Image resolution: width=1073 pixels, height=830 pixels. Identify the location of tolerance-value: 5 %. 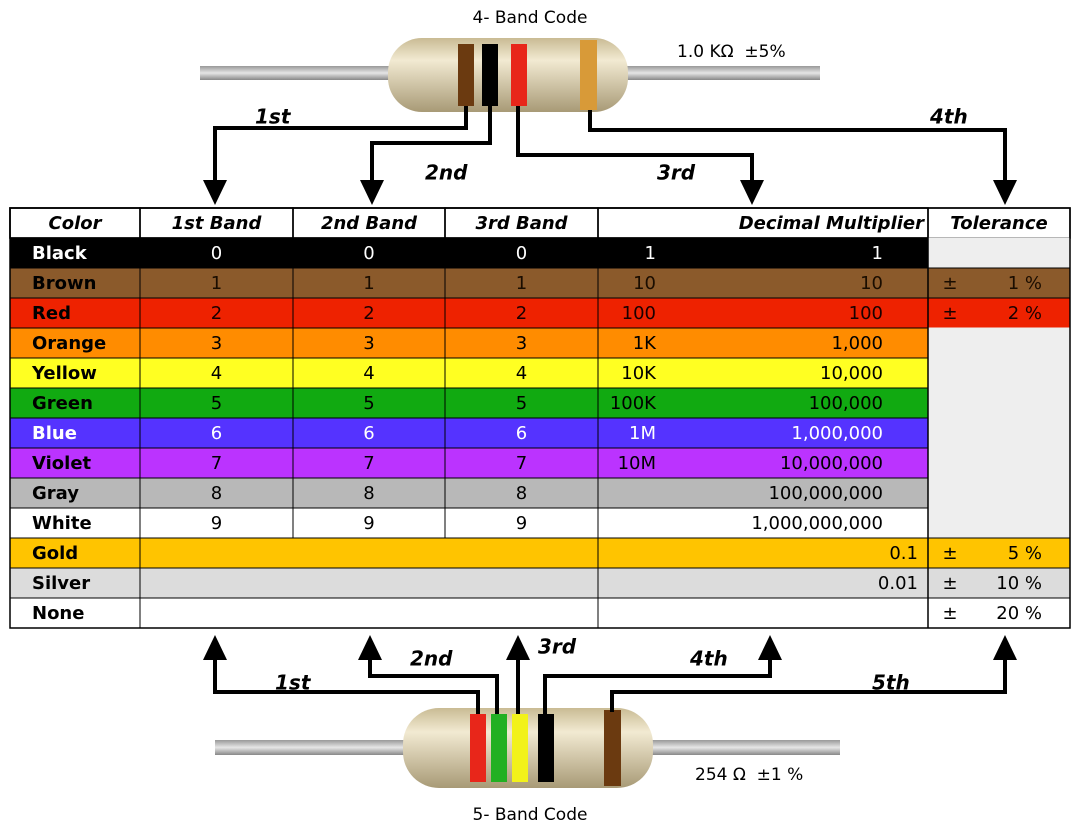
(1025, 553).